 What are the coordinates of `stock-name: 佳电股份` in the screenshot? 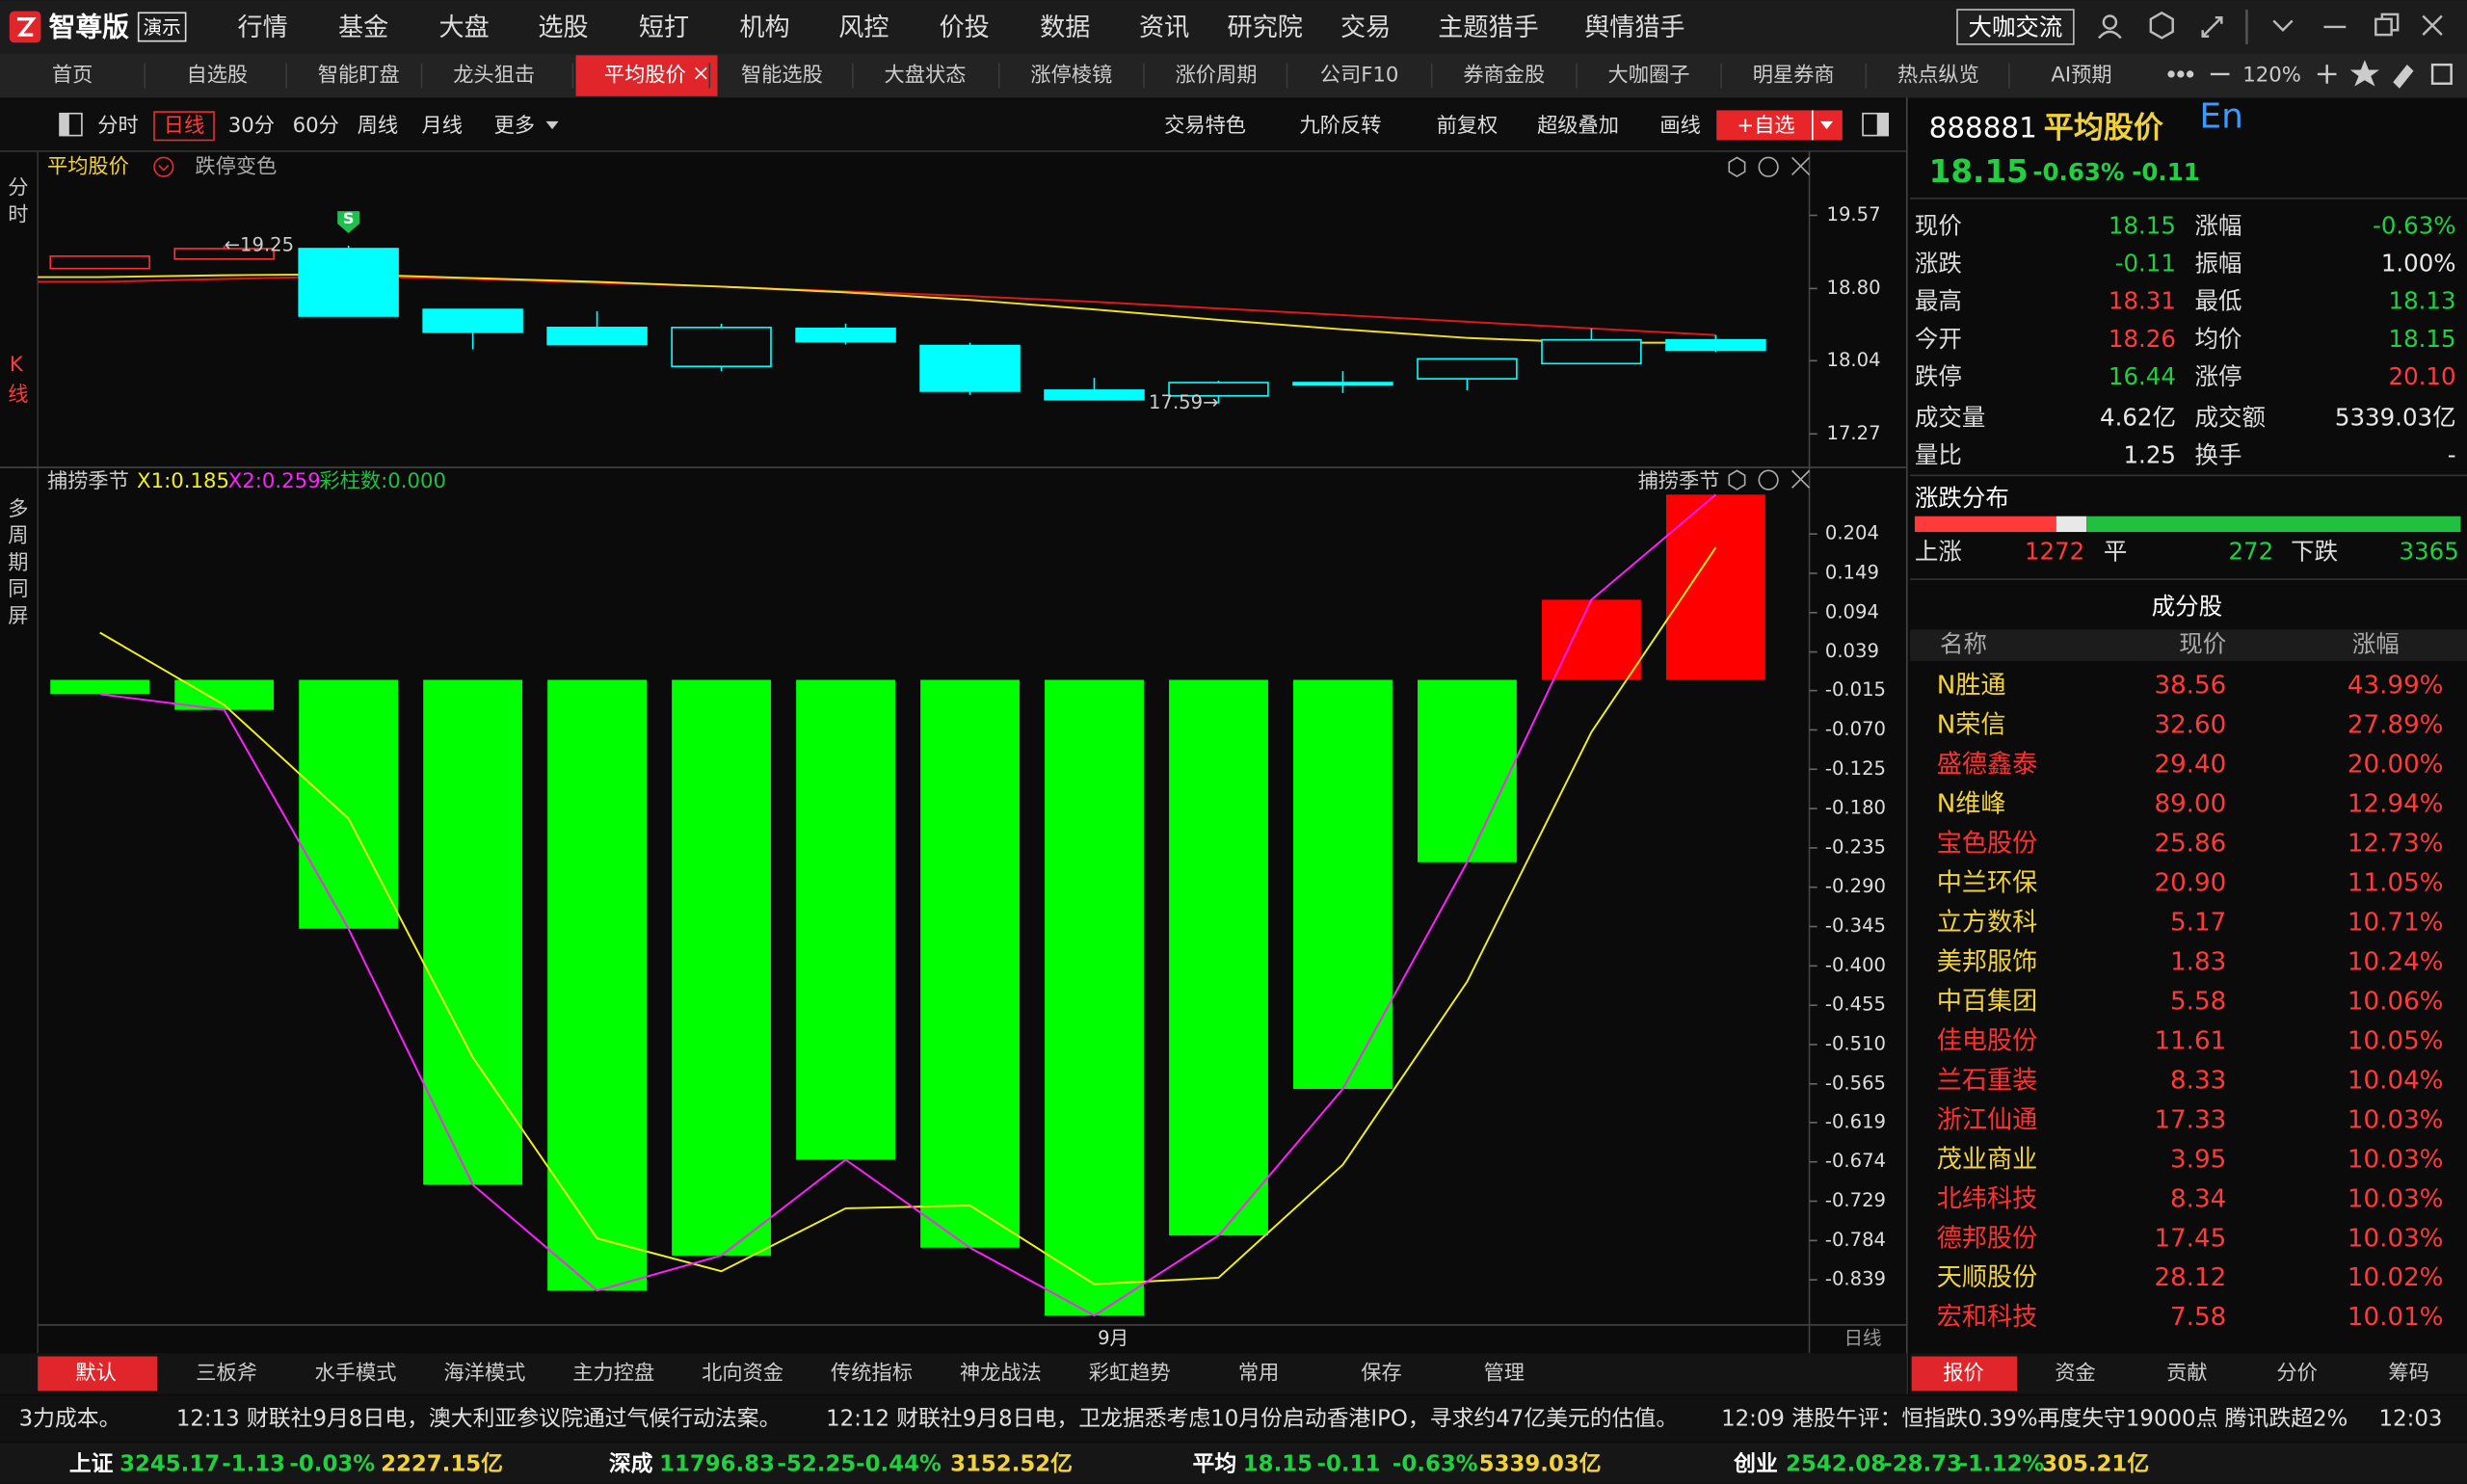 It's located at (1987, 1040).